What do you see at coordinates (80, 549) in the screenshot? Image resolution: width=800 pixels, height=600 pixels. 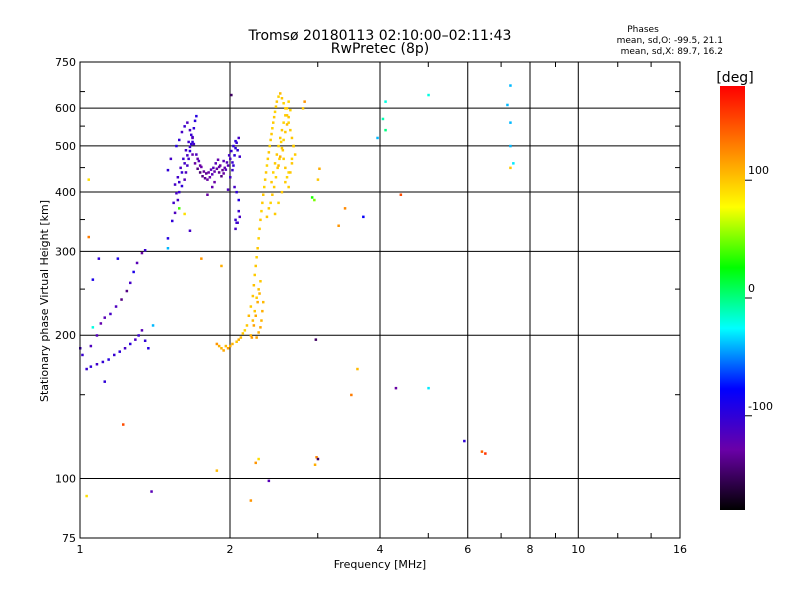 I see `x-tick-label: 1` at bounding box center [80, 549].